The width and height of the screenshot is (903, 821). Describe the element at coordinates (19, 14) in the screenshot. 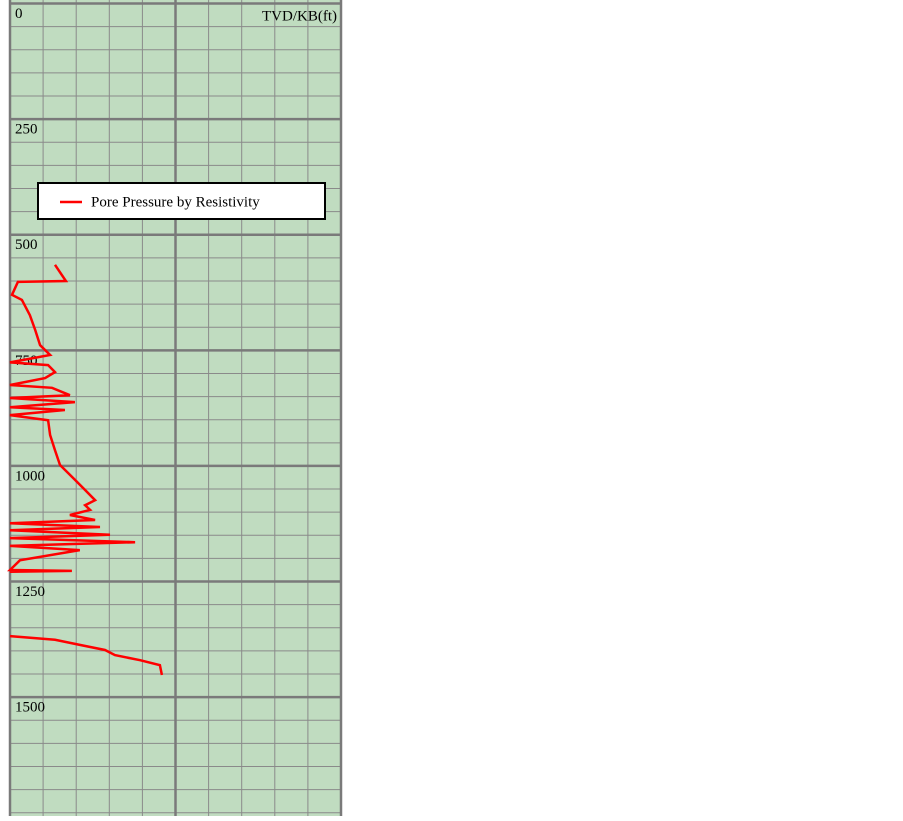

I see `y-tick-label: 0` at that location.